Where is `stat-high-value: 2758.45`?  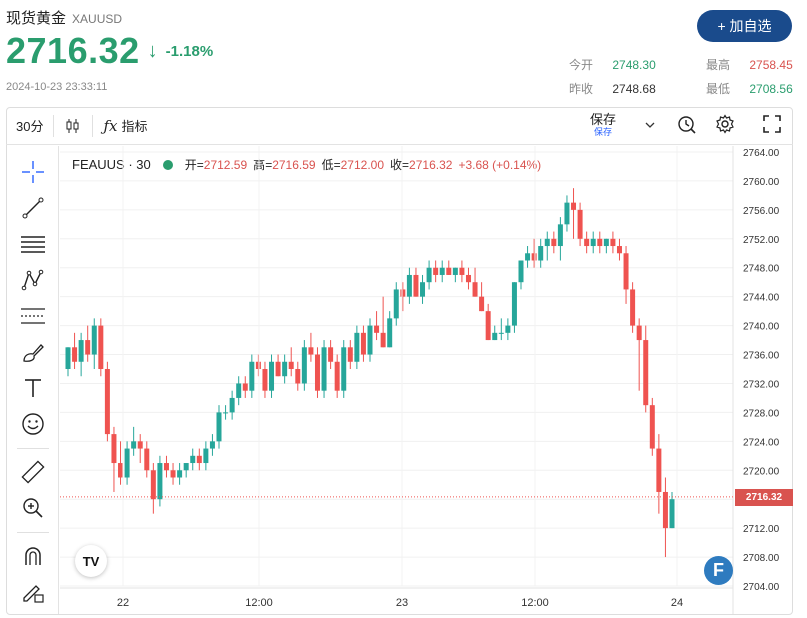
stat-high-value: 2758.45 is located at coordinates (771, 65).